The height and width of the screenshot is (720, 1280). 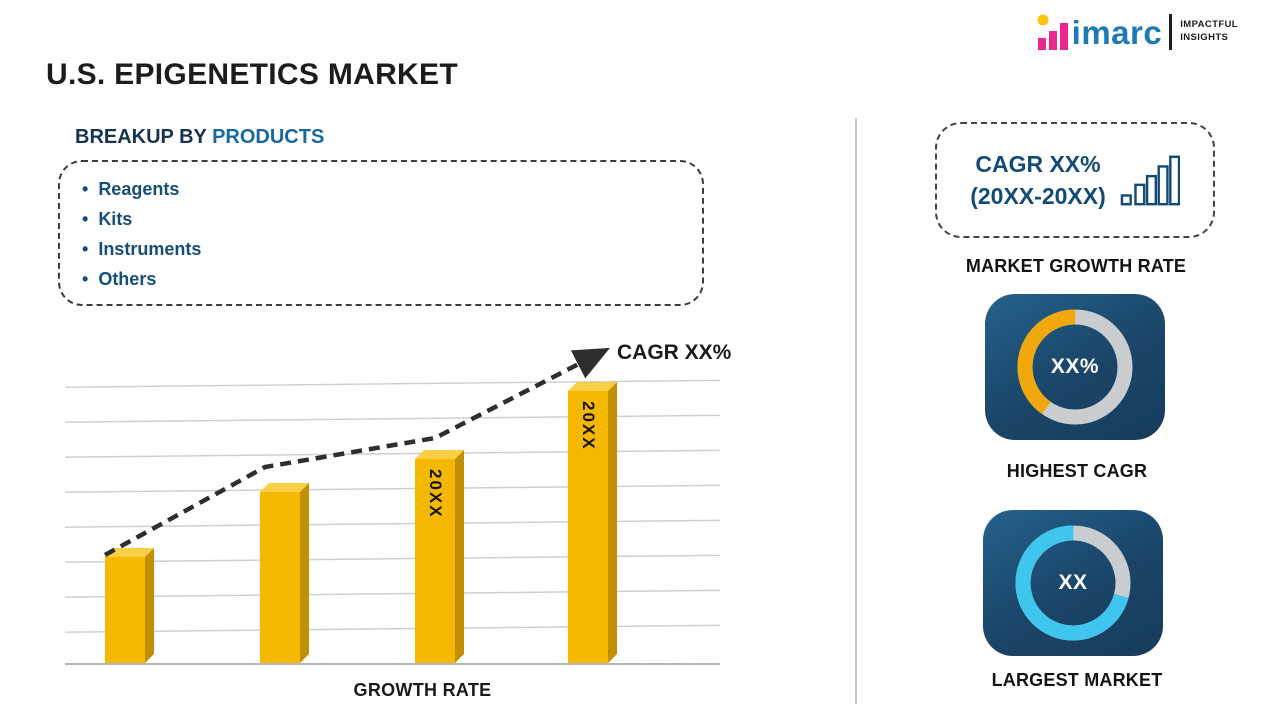 What do you see at coordinates (1171, 32) in the screenshot?
I see `logo-divider` at bounding box center [1171, 32].